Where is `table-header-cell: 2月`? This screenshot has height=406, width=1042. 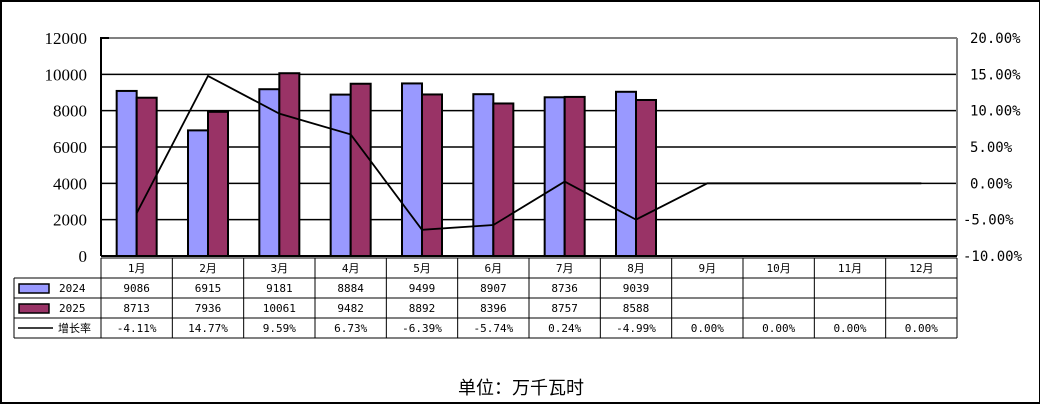
table-header-cell: 2月 is located at coordinates (208, 268).